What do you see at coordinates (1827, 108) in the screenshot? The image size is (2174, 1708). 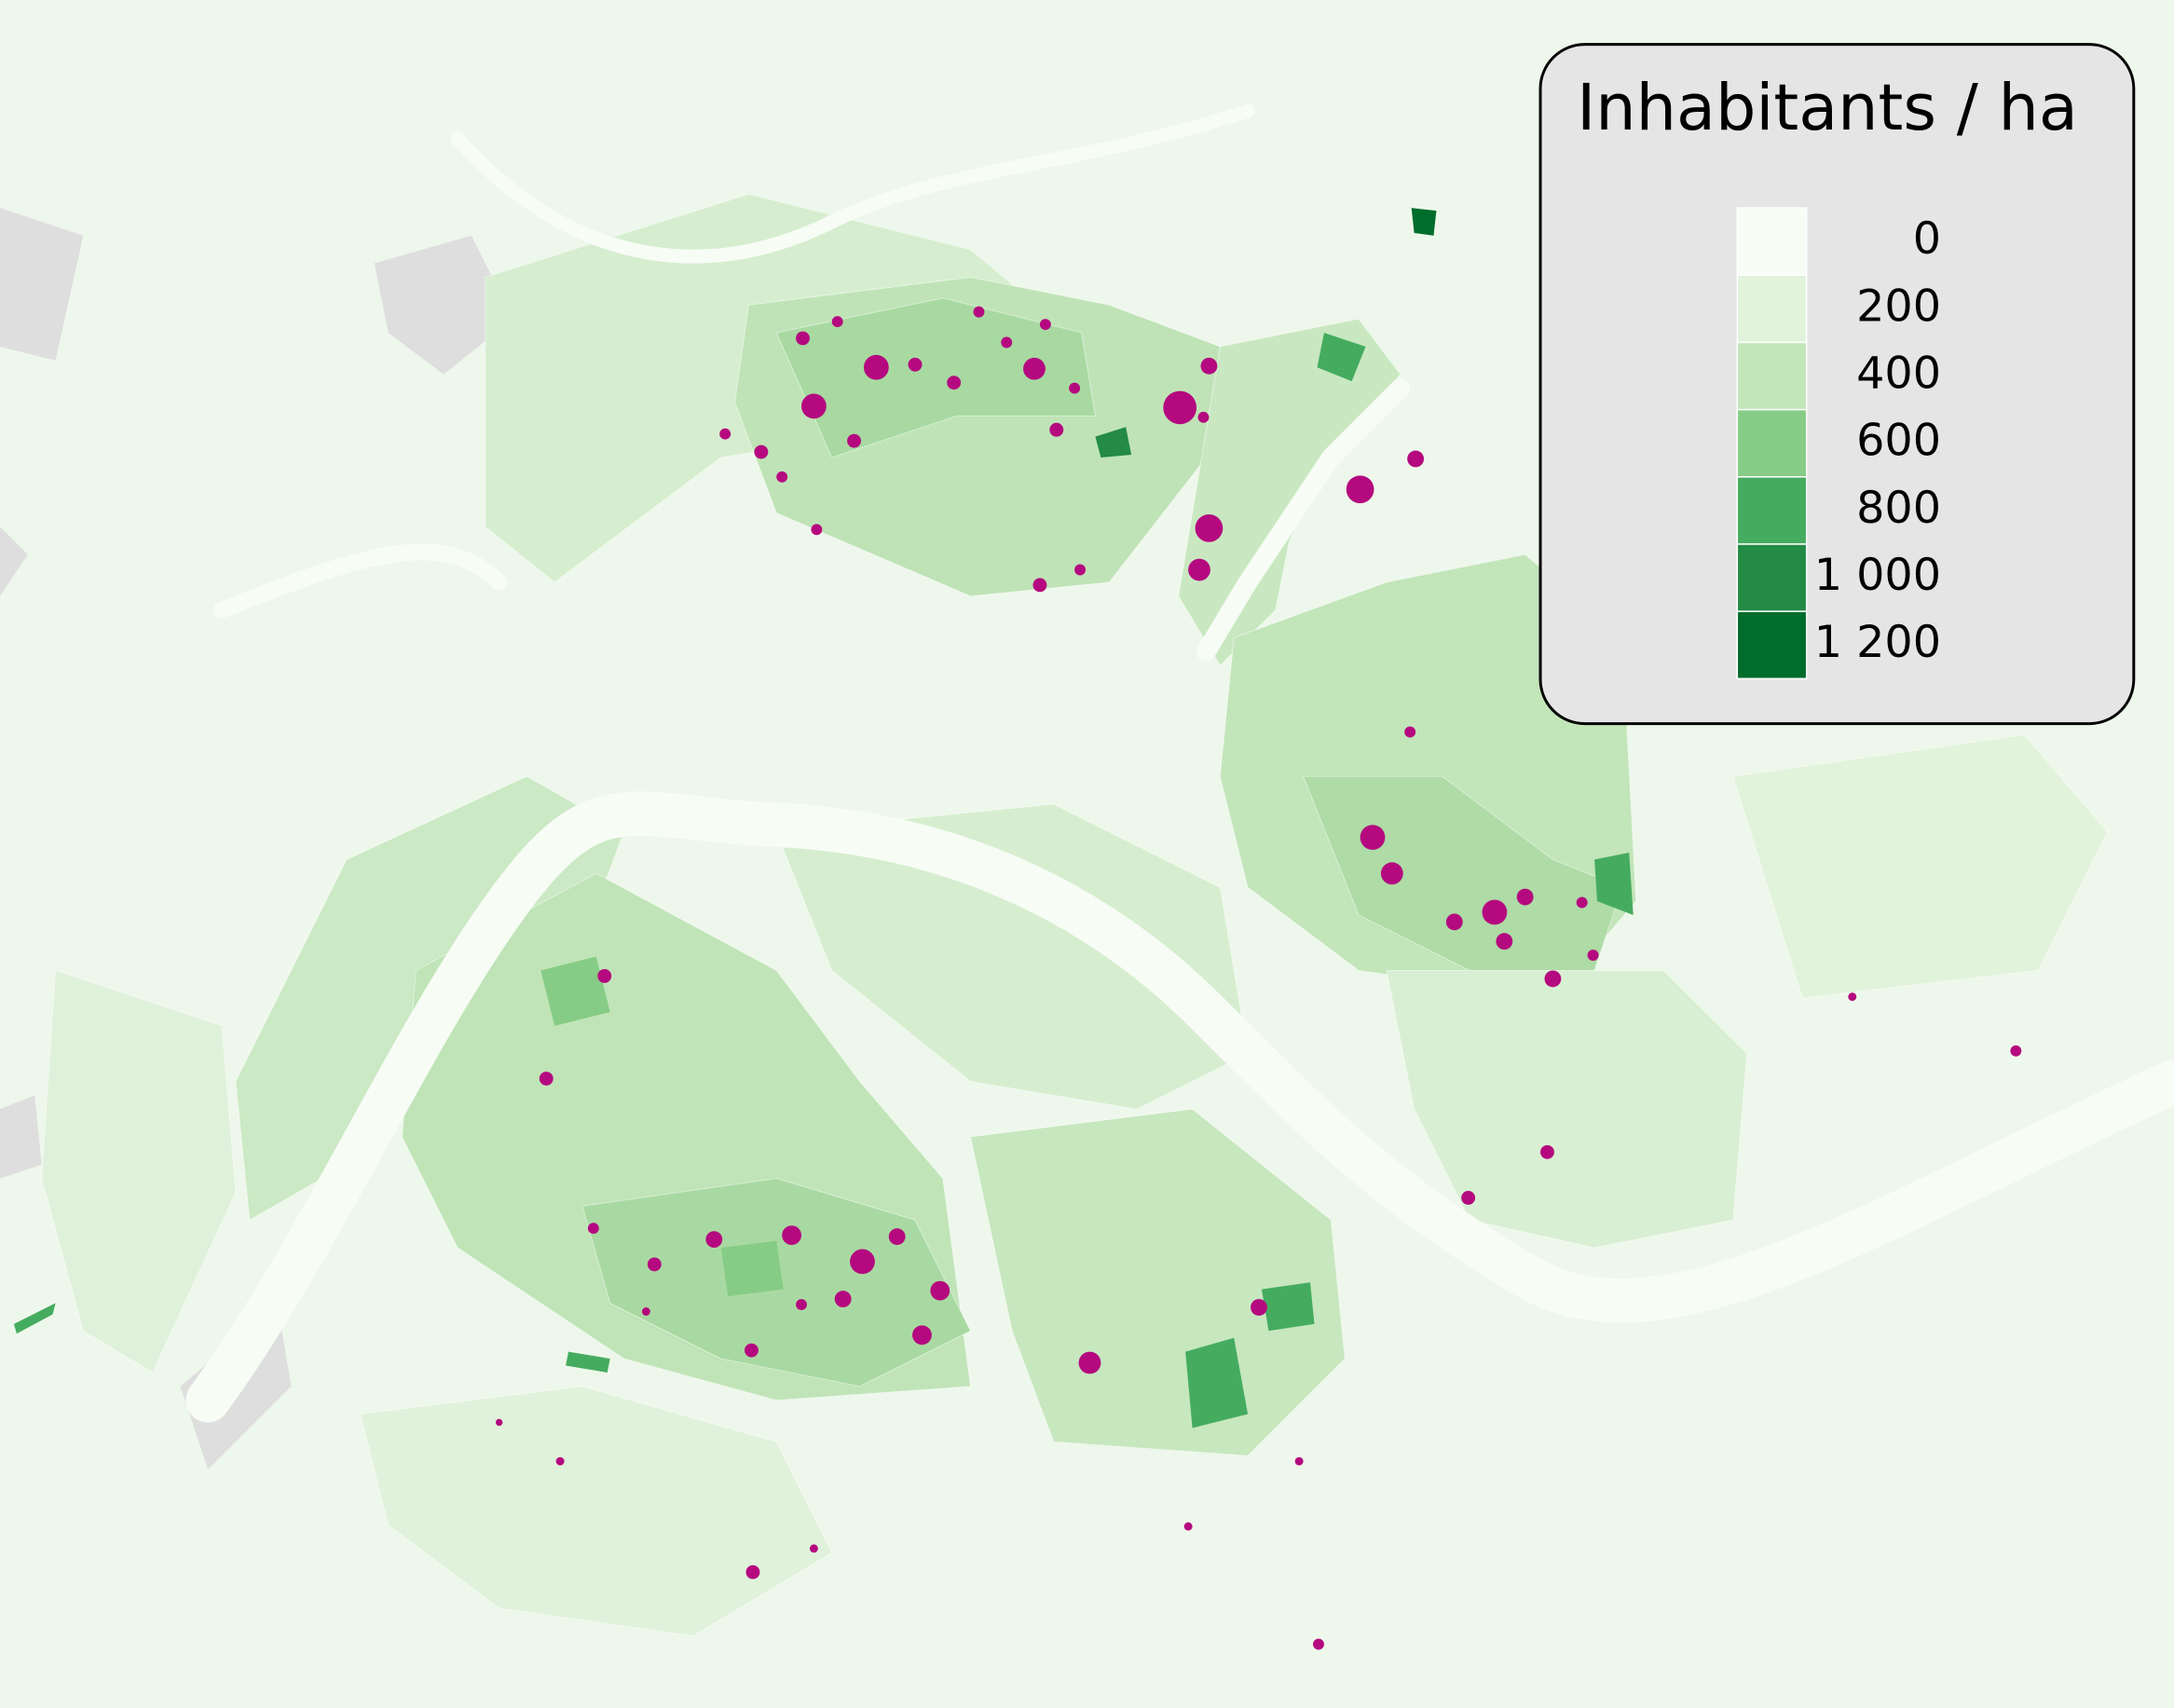 I see `legend-title: Inhabitants / ha` at bounding box center [1827, 108].